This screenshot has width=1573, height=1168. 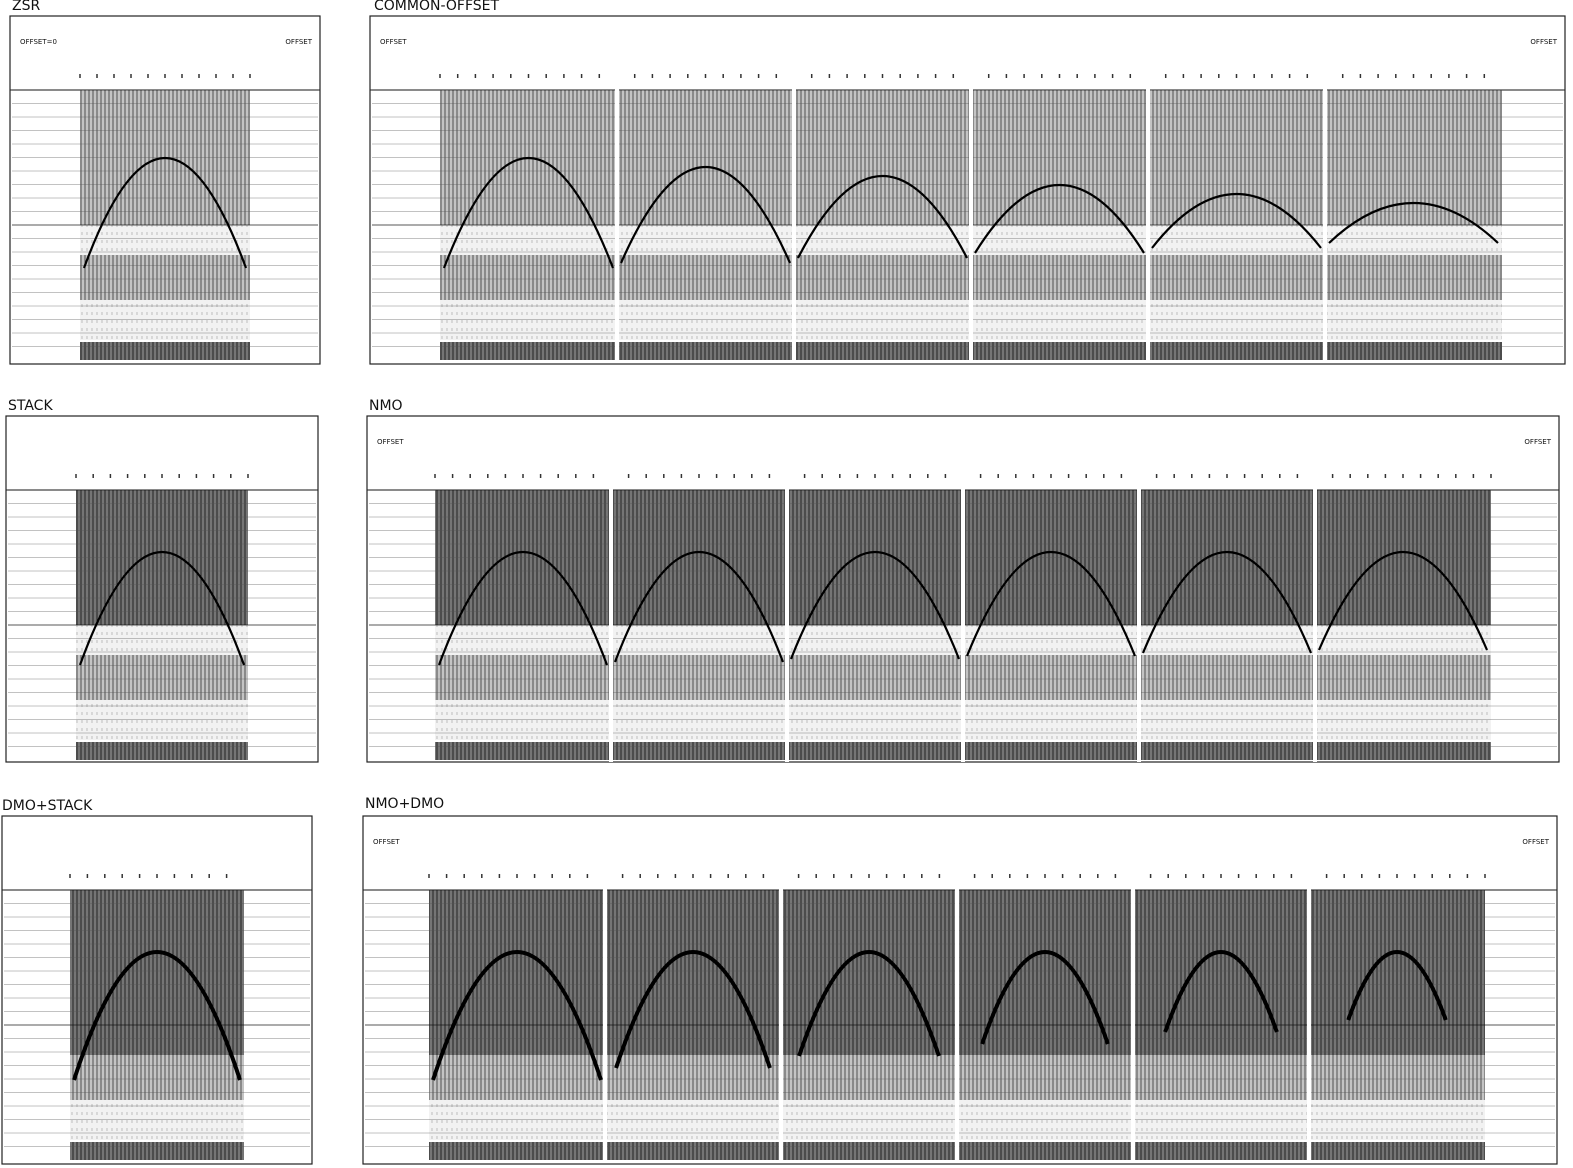 I want to click on panel: STACK, so click(x=162, y=580).